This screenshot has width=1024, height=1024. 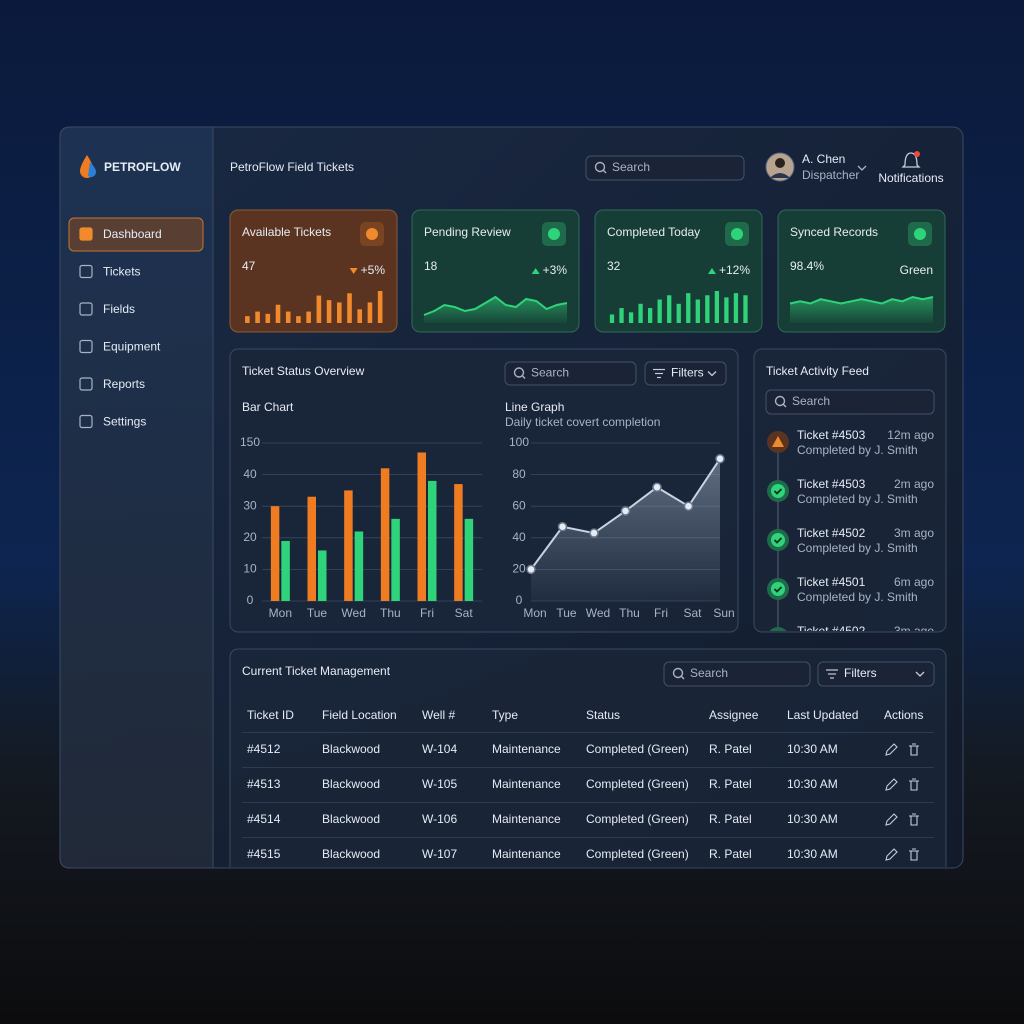 I want to click on nav-active, so click(x=136, y=234).